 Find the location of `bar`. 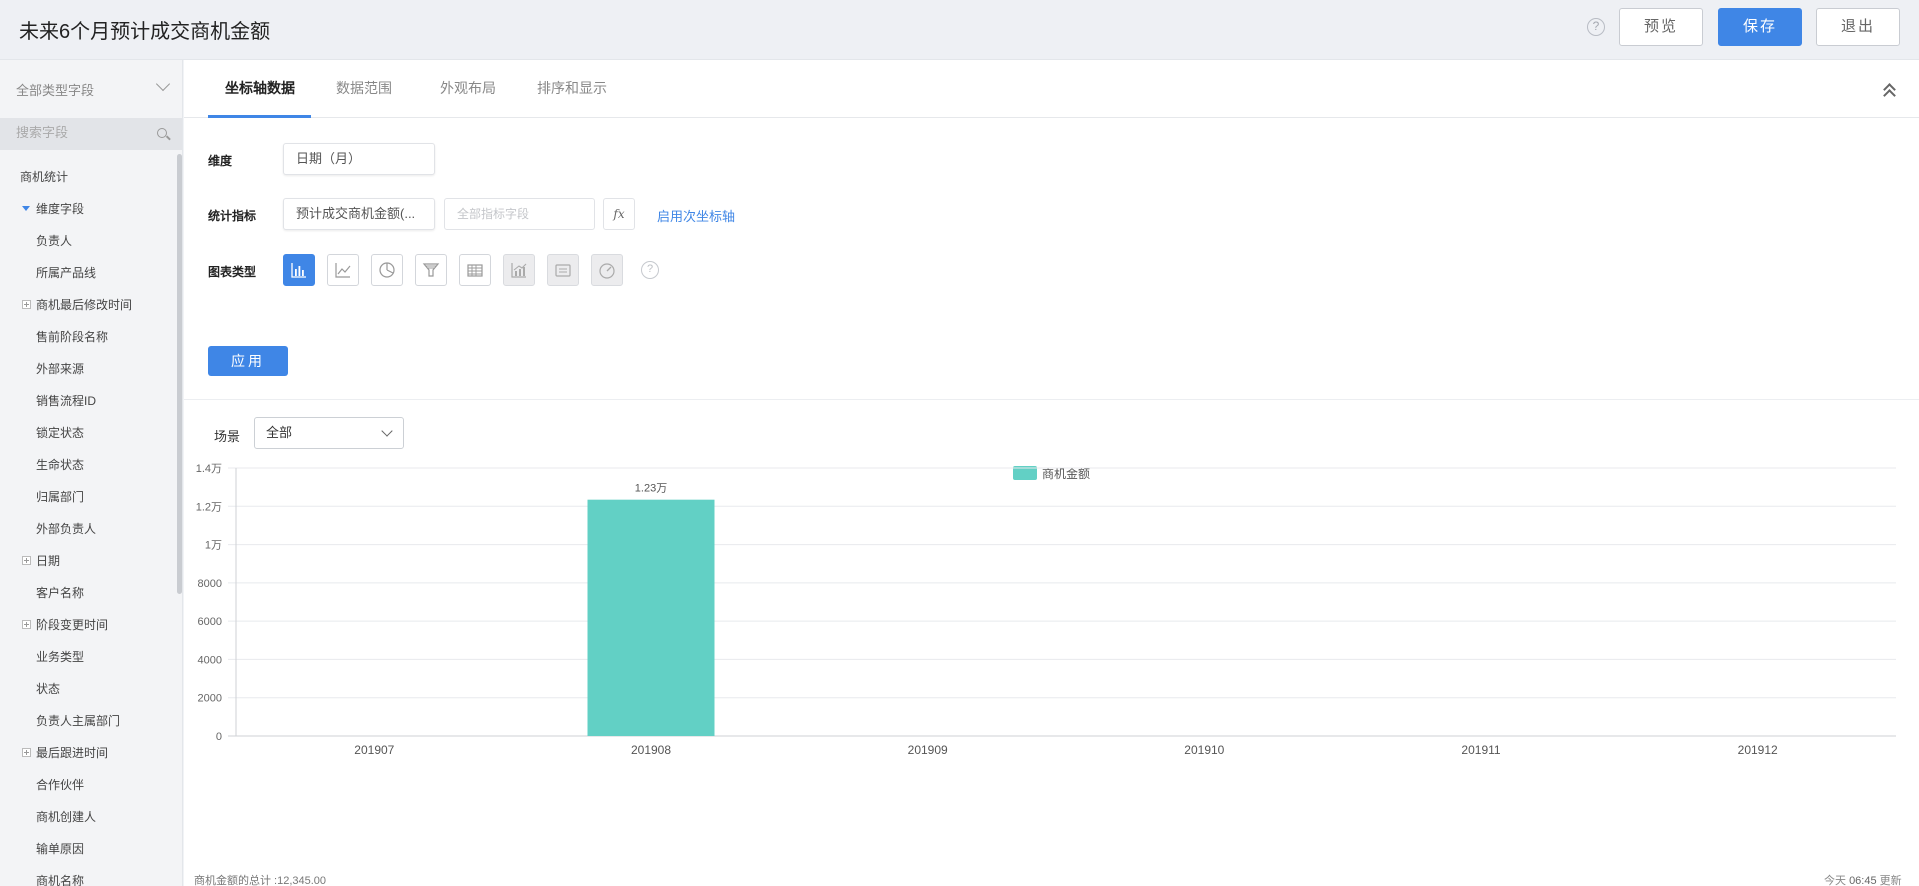

bar is located at coordinates (651, 617).